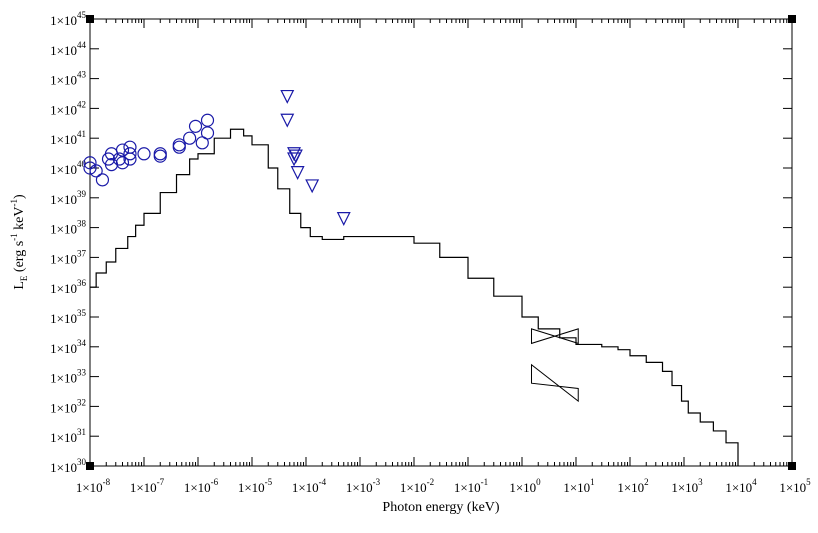 Image resolution: width=818 pixels, height=533 pixels. I want to click on y-axis-label-main: L, so click(19, 285).